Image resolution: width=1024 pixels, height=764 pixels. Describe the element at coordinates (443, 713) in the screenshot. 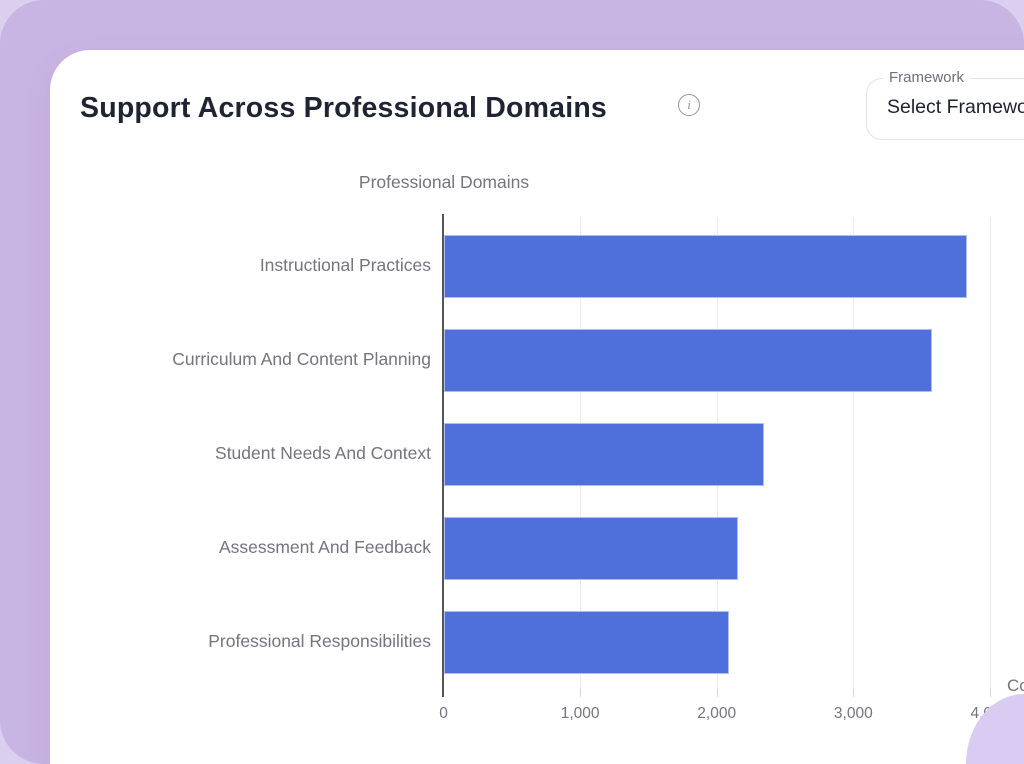

I see `x-tick-label: 0` at that location.